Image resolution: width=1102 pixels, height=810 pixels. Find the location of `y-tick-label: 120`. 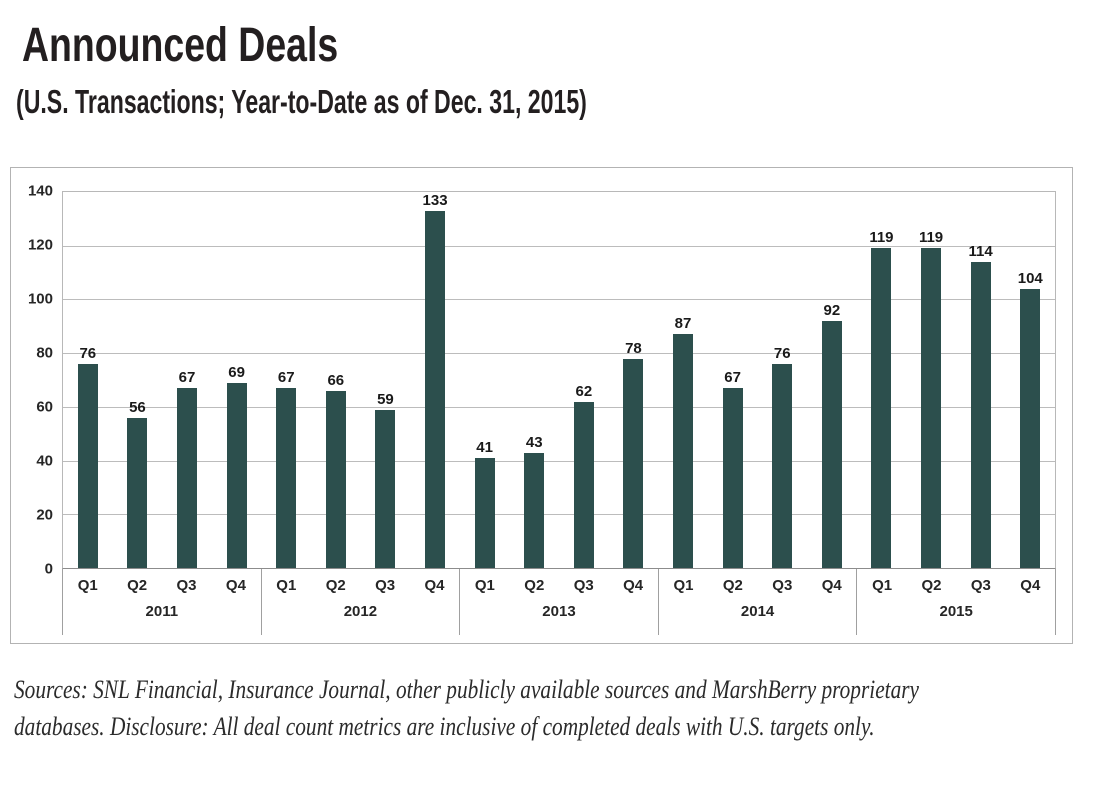

y-tick-label: 120 is located at coordinates (40, 245).